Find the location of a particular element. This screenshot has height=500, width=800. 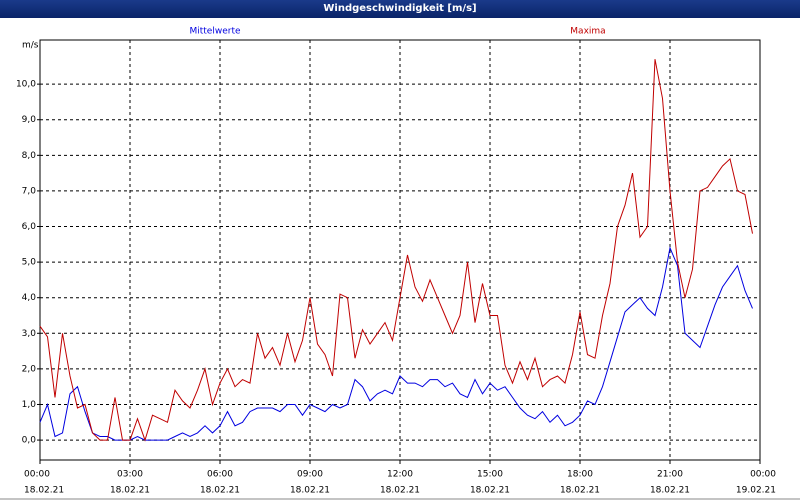

y-tick-label: 8,0 is located at coordinates (29, 156).